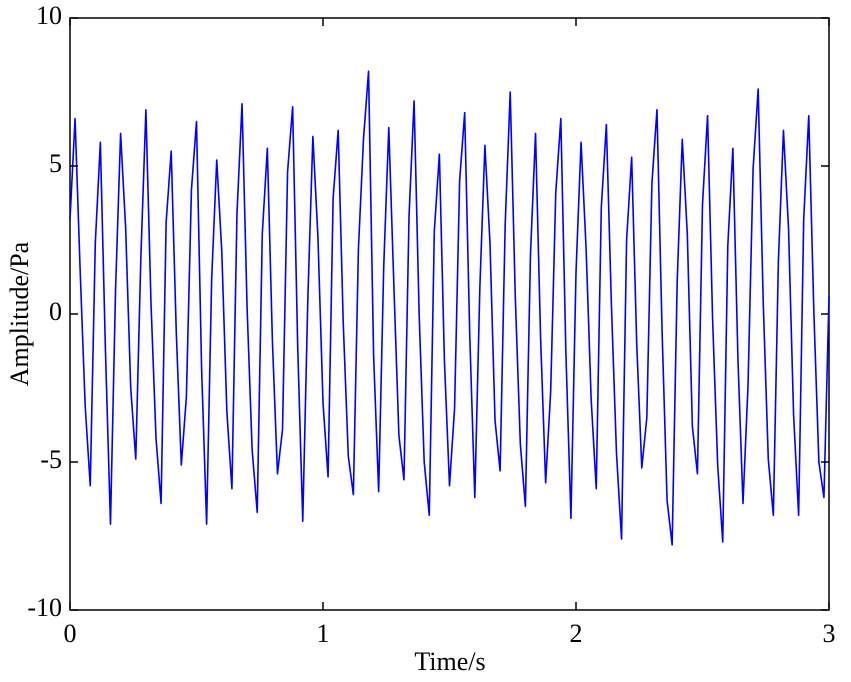  Describe the element at coordinates (55, 311) in the screenshot. I see `y-tick-label: 0` at that location.